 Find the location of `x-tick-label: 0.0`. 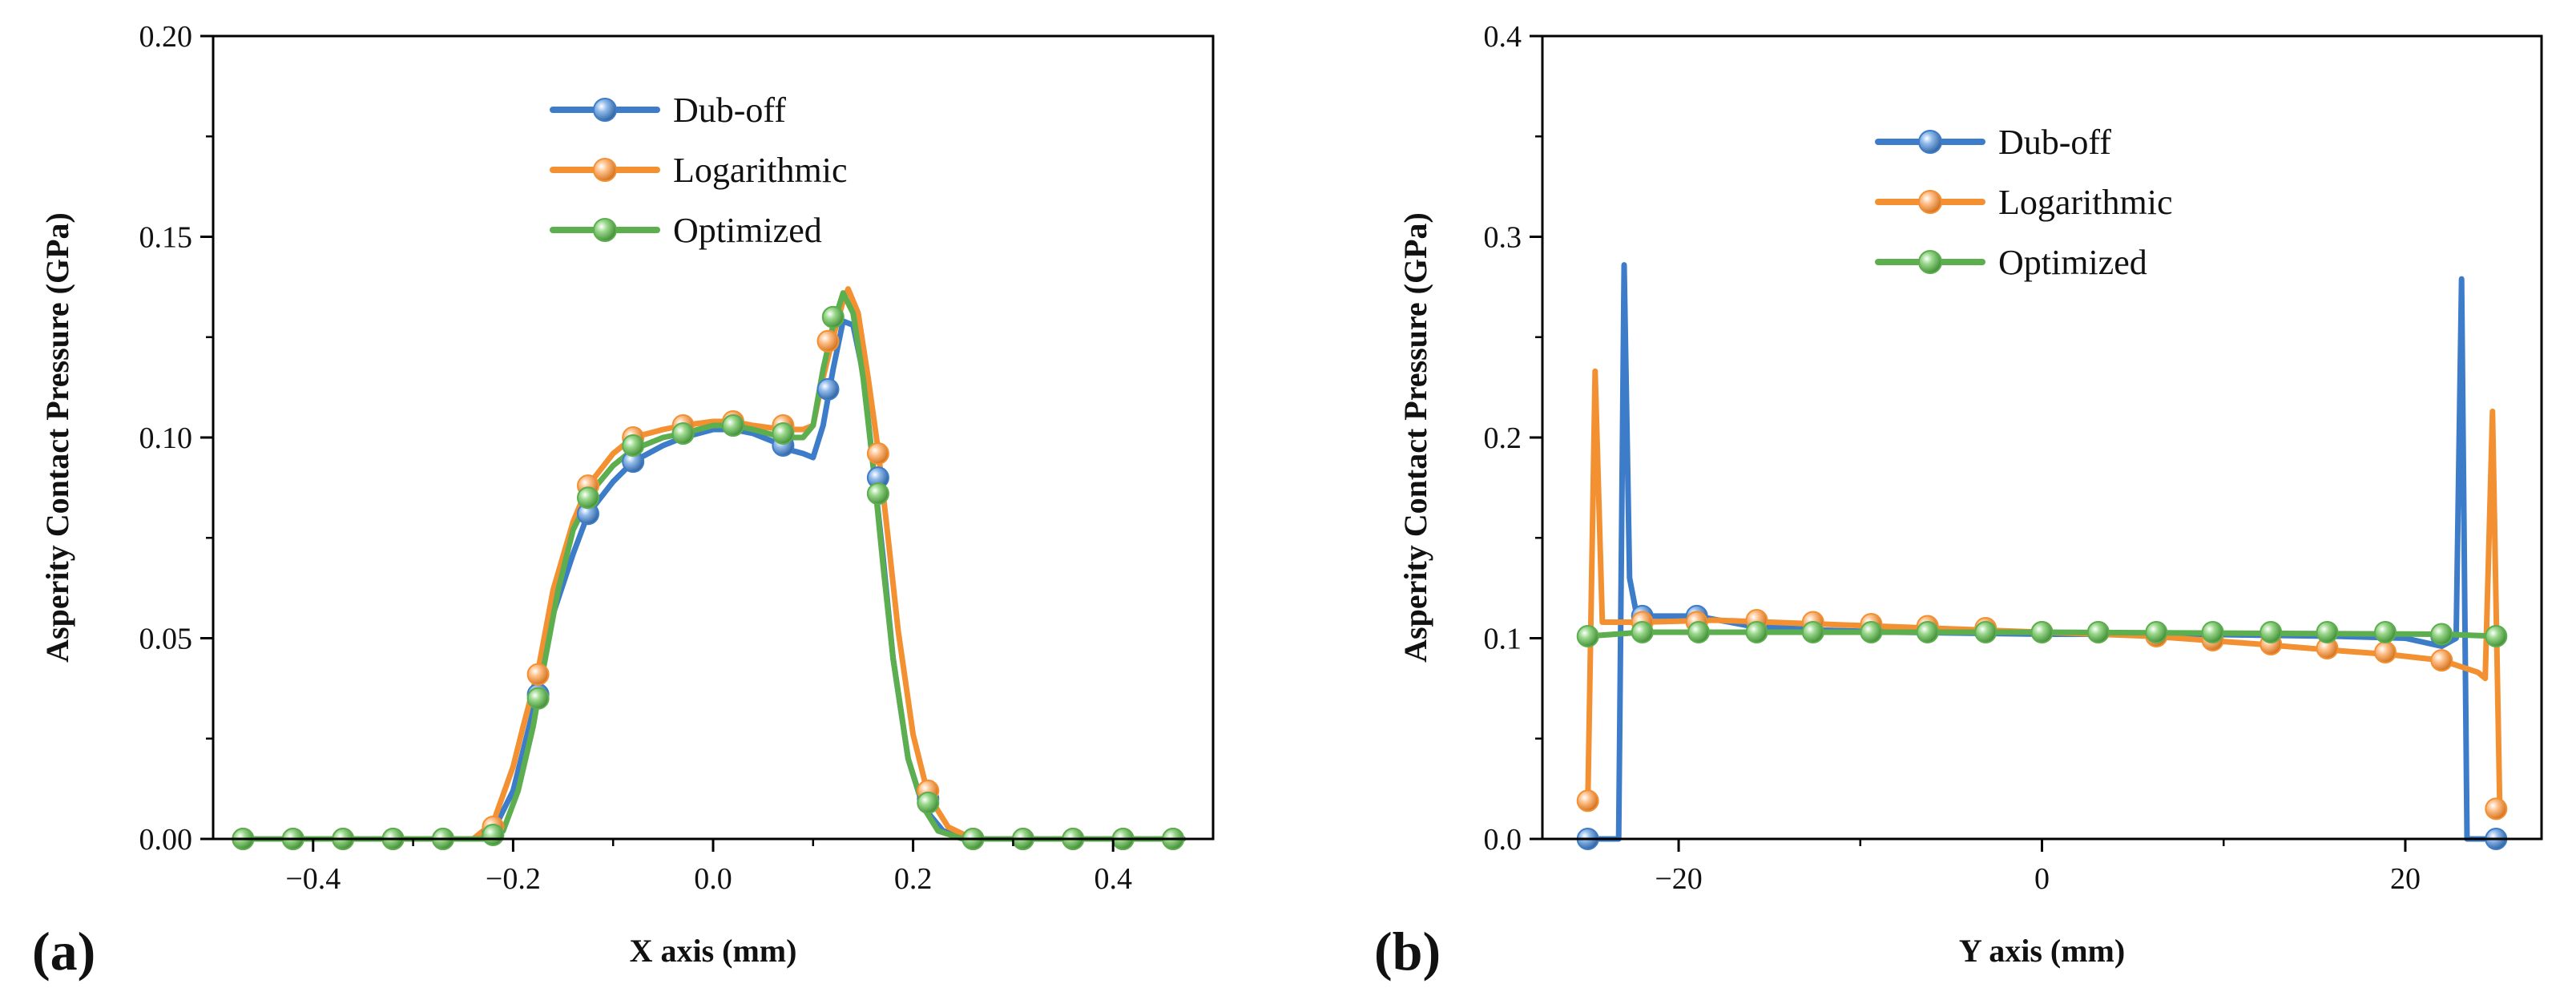

x-tick-label: 0.0 is located at coordinates (713, 879).